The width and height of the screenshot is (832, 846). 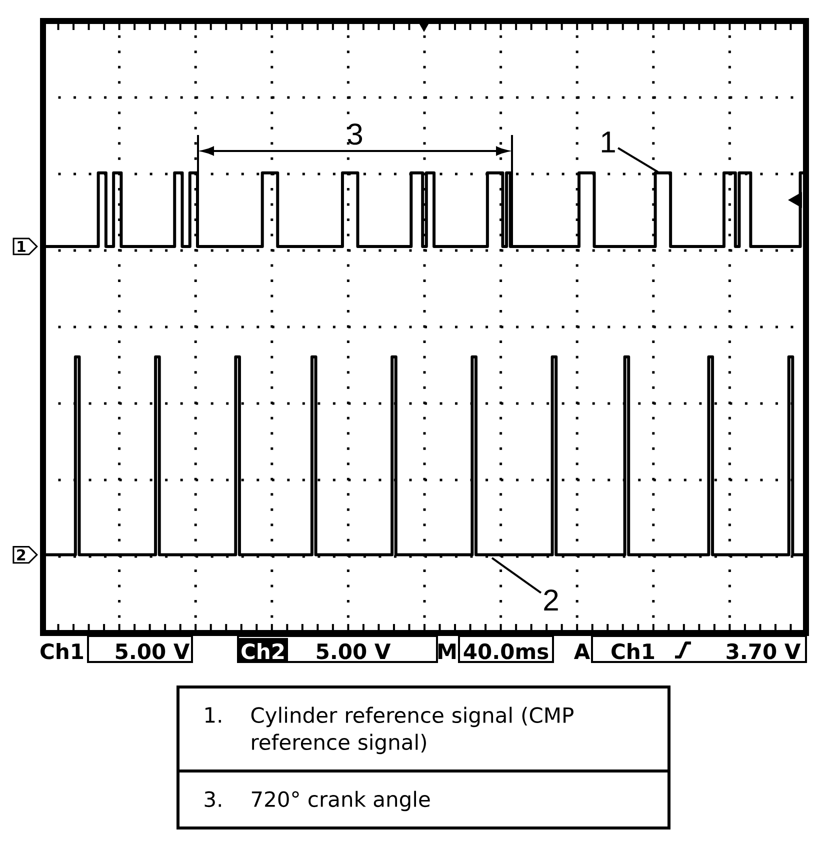 I want to click on text: Ch2, so click(x=263, y=651).